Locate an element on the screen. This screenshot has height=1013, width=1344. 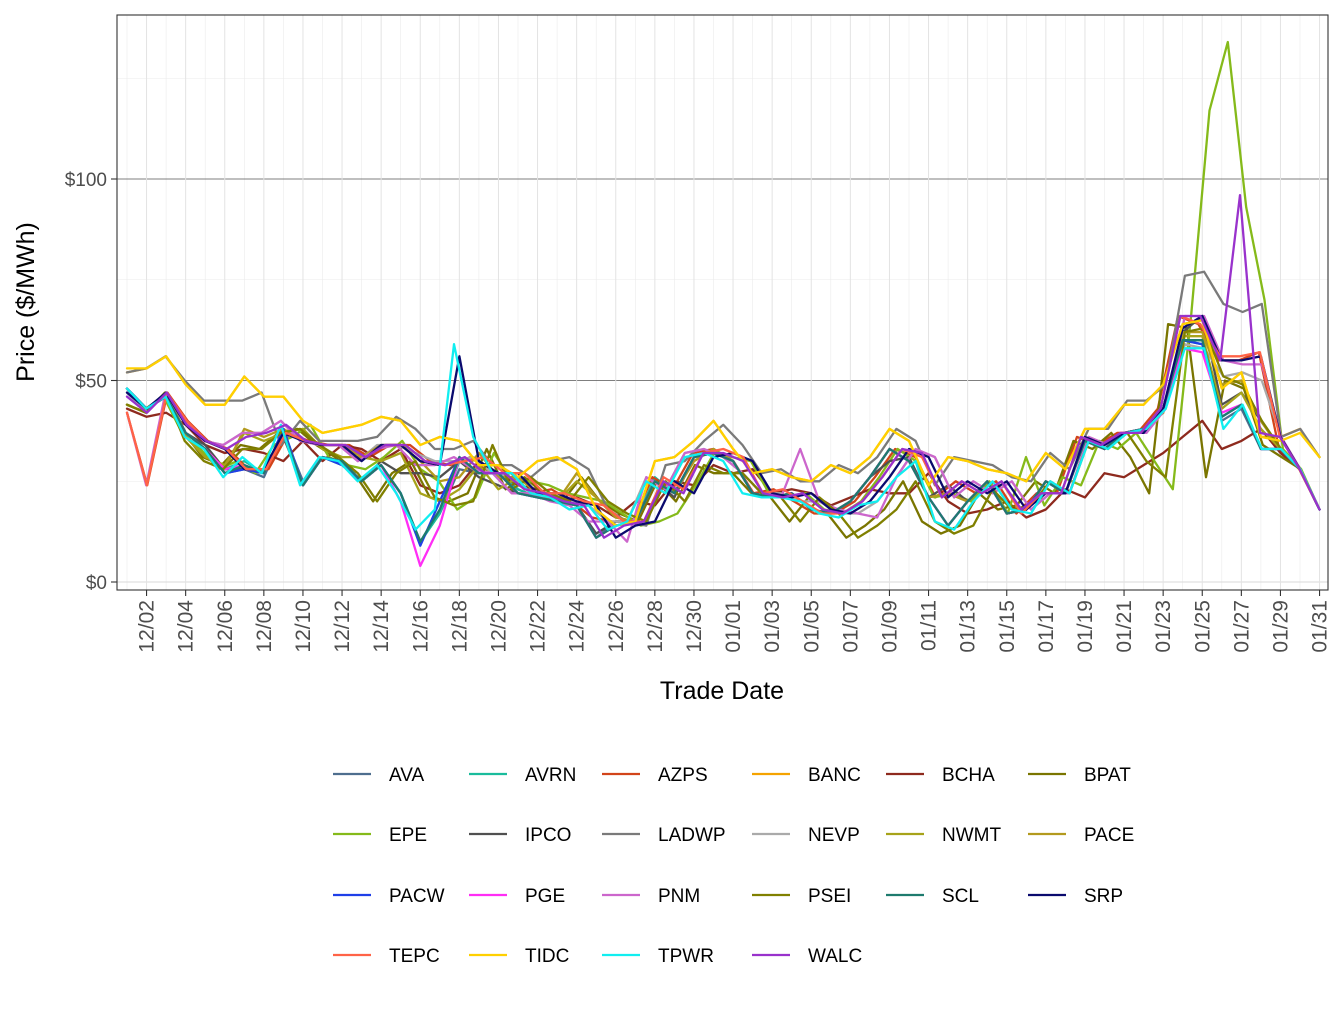
x-tick-label: 12/18 is located at coordinates (459, 626).